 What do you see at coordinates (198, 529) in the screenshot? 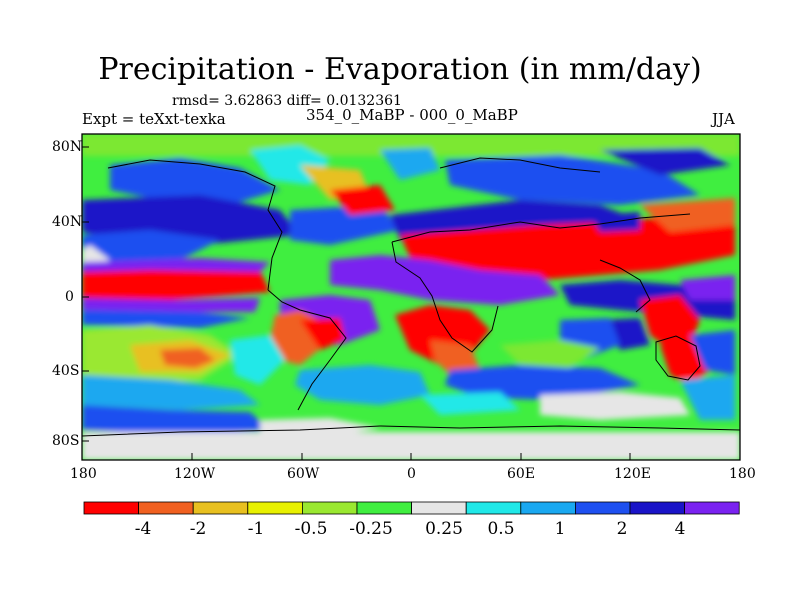
I see `cb-label-2: -2` at bounding box center [198, 529].